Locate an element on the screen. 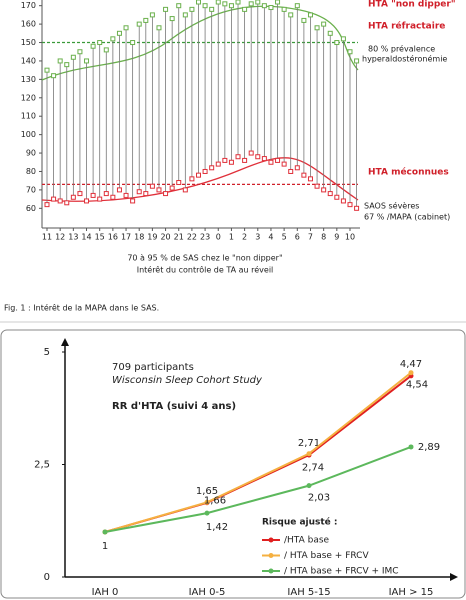  x-tick-label: 12 is located at coordinates (60, 237).